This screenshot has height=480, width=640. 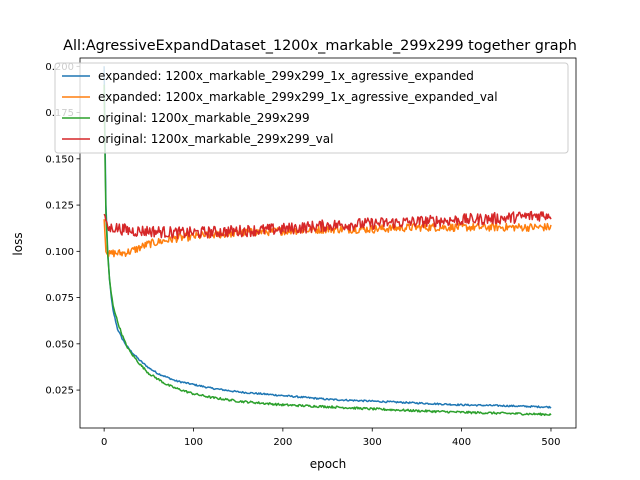 What do you see at coordinates (215, 139) in the screenshot?
I see `legend-label-4: original: 1200x_markable_299x299_val` at bounding box center [215, 139].